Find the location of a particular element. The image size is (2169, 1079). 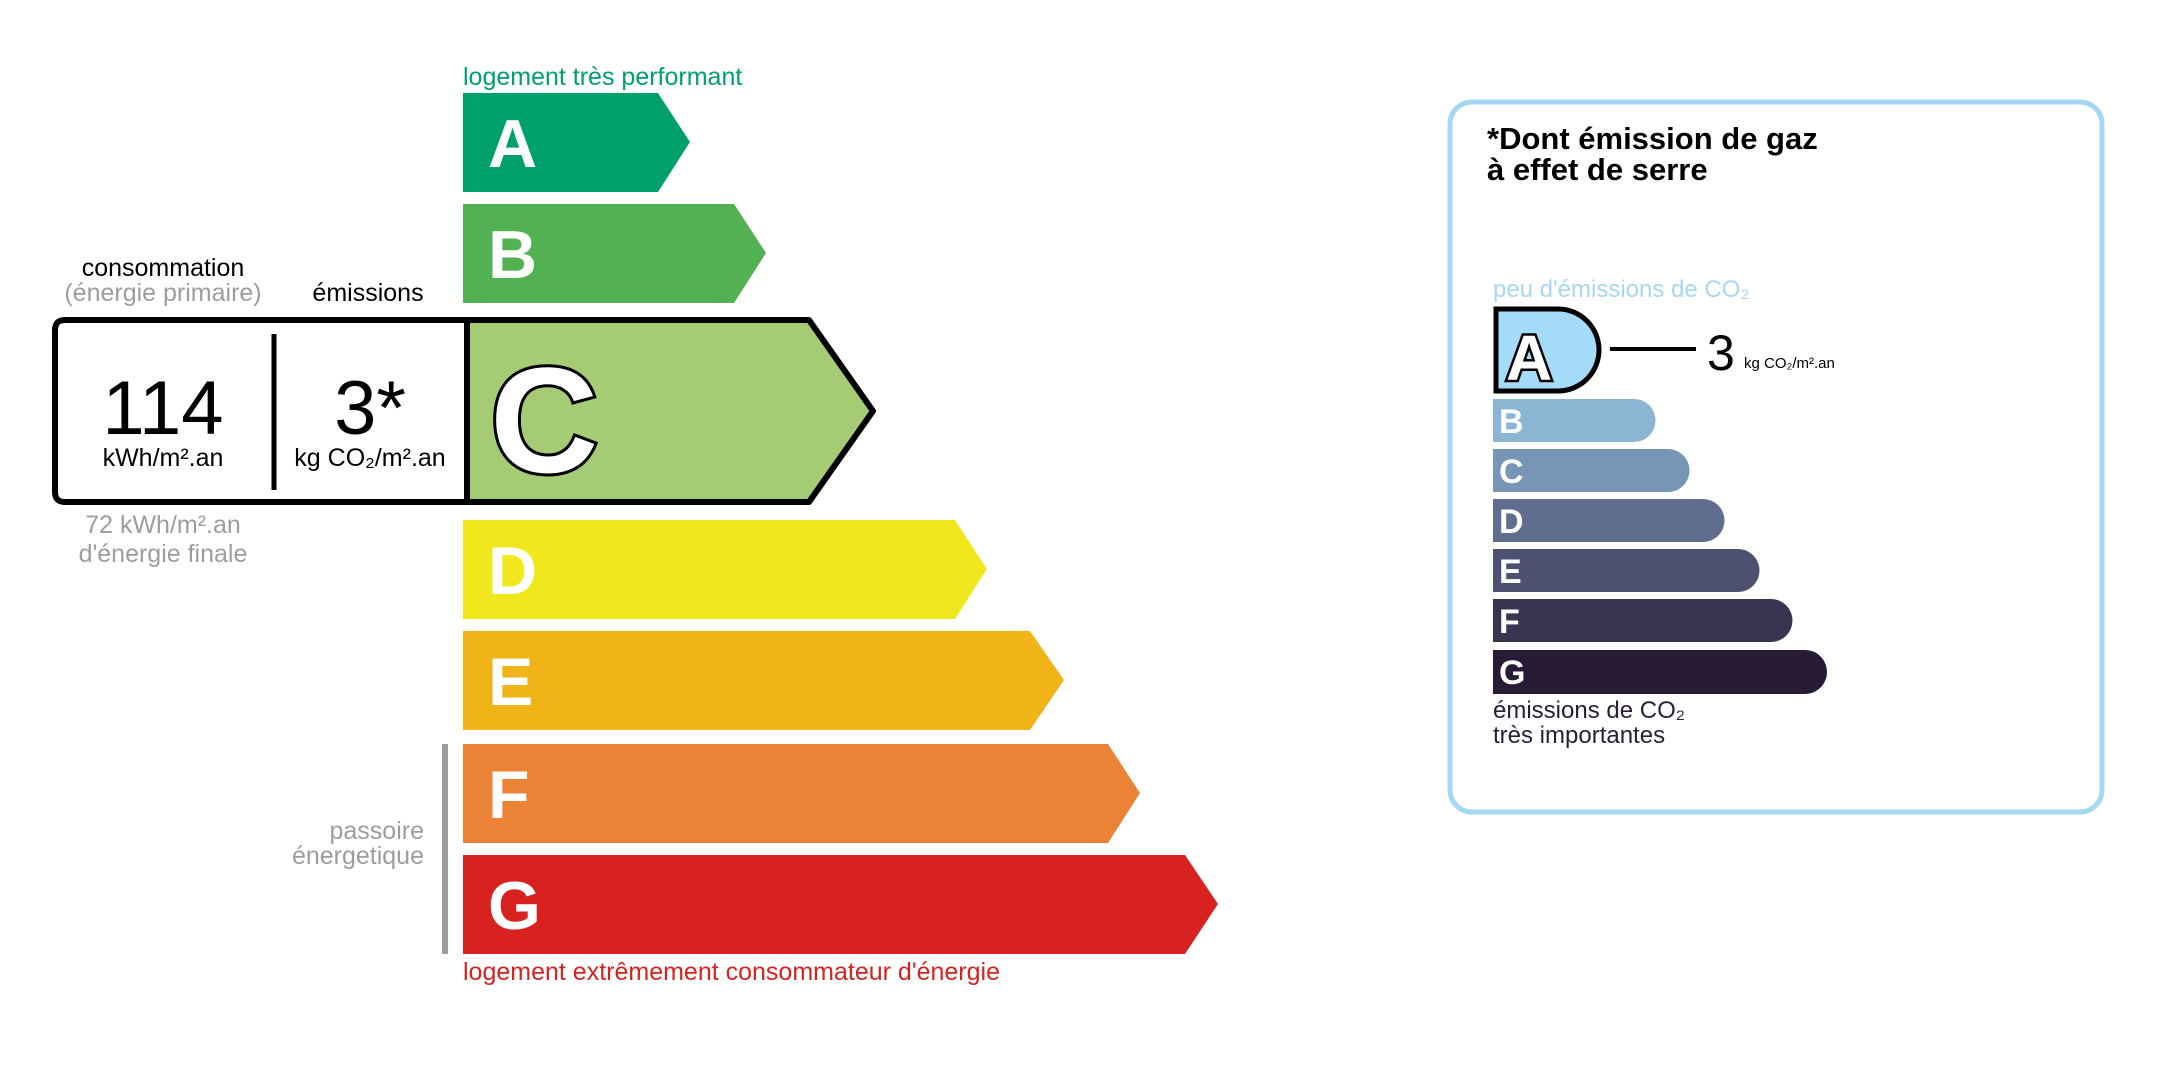

energy-current-class-c: C 114 kWh/m².an 3* kg CO₂/m².an is located at coordinates (464, 412).